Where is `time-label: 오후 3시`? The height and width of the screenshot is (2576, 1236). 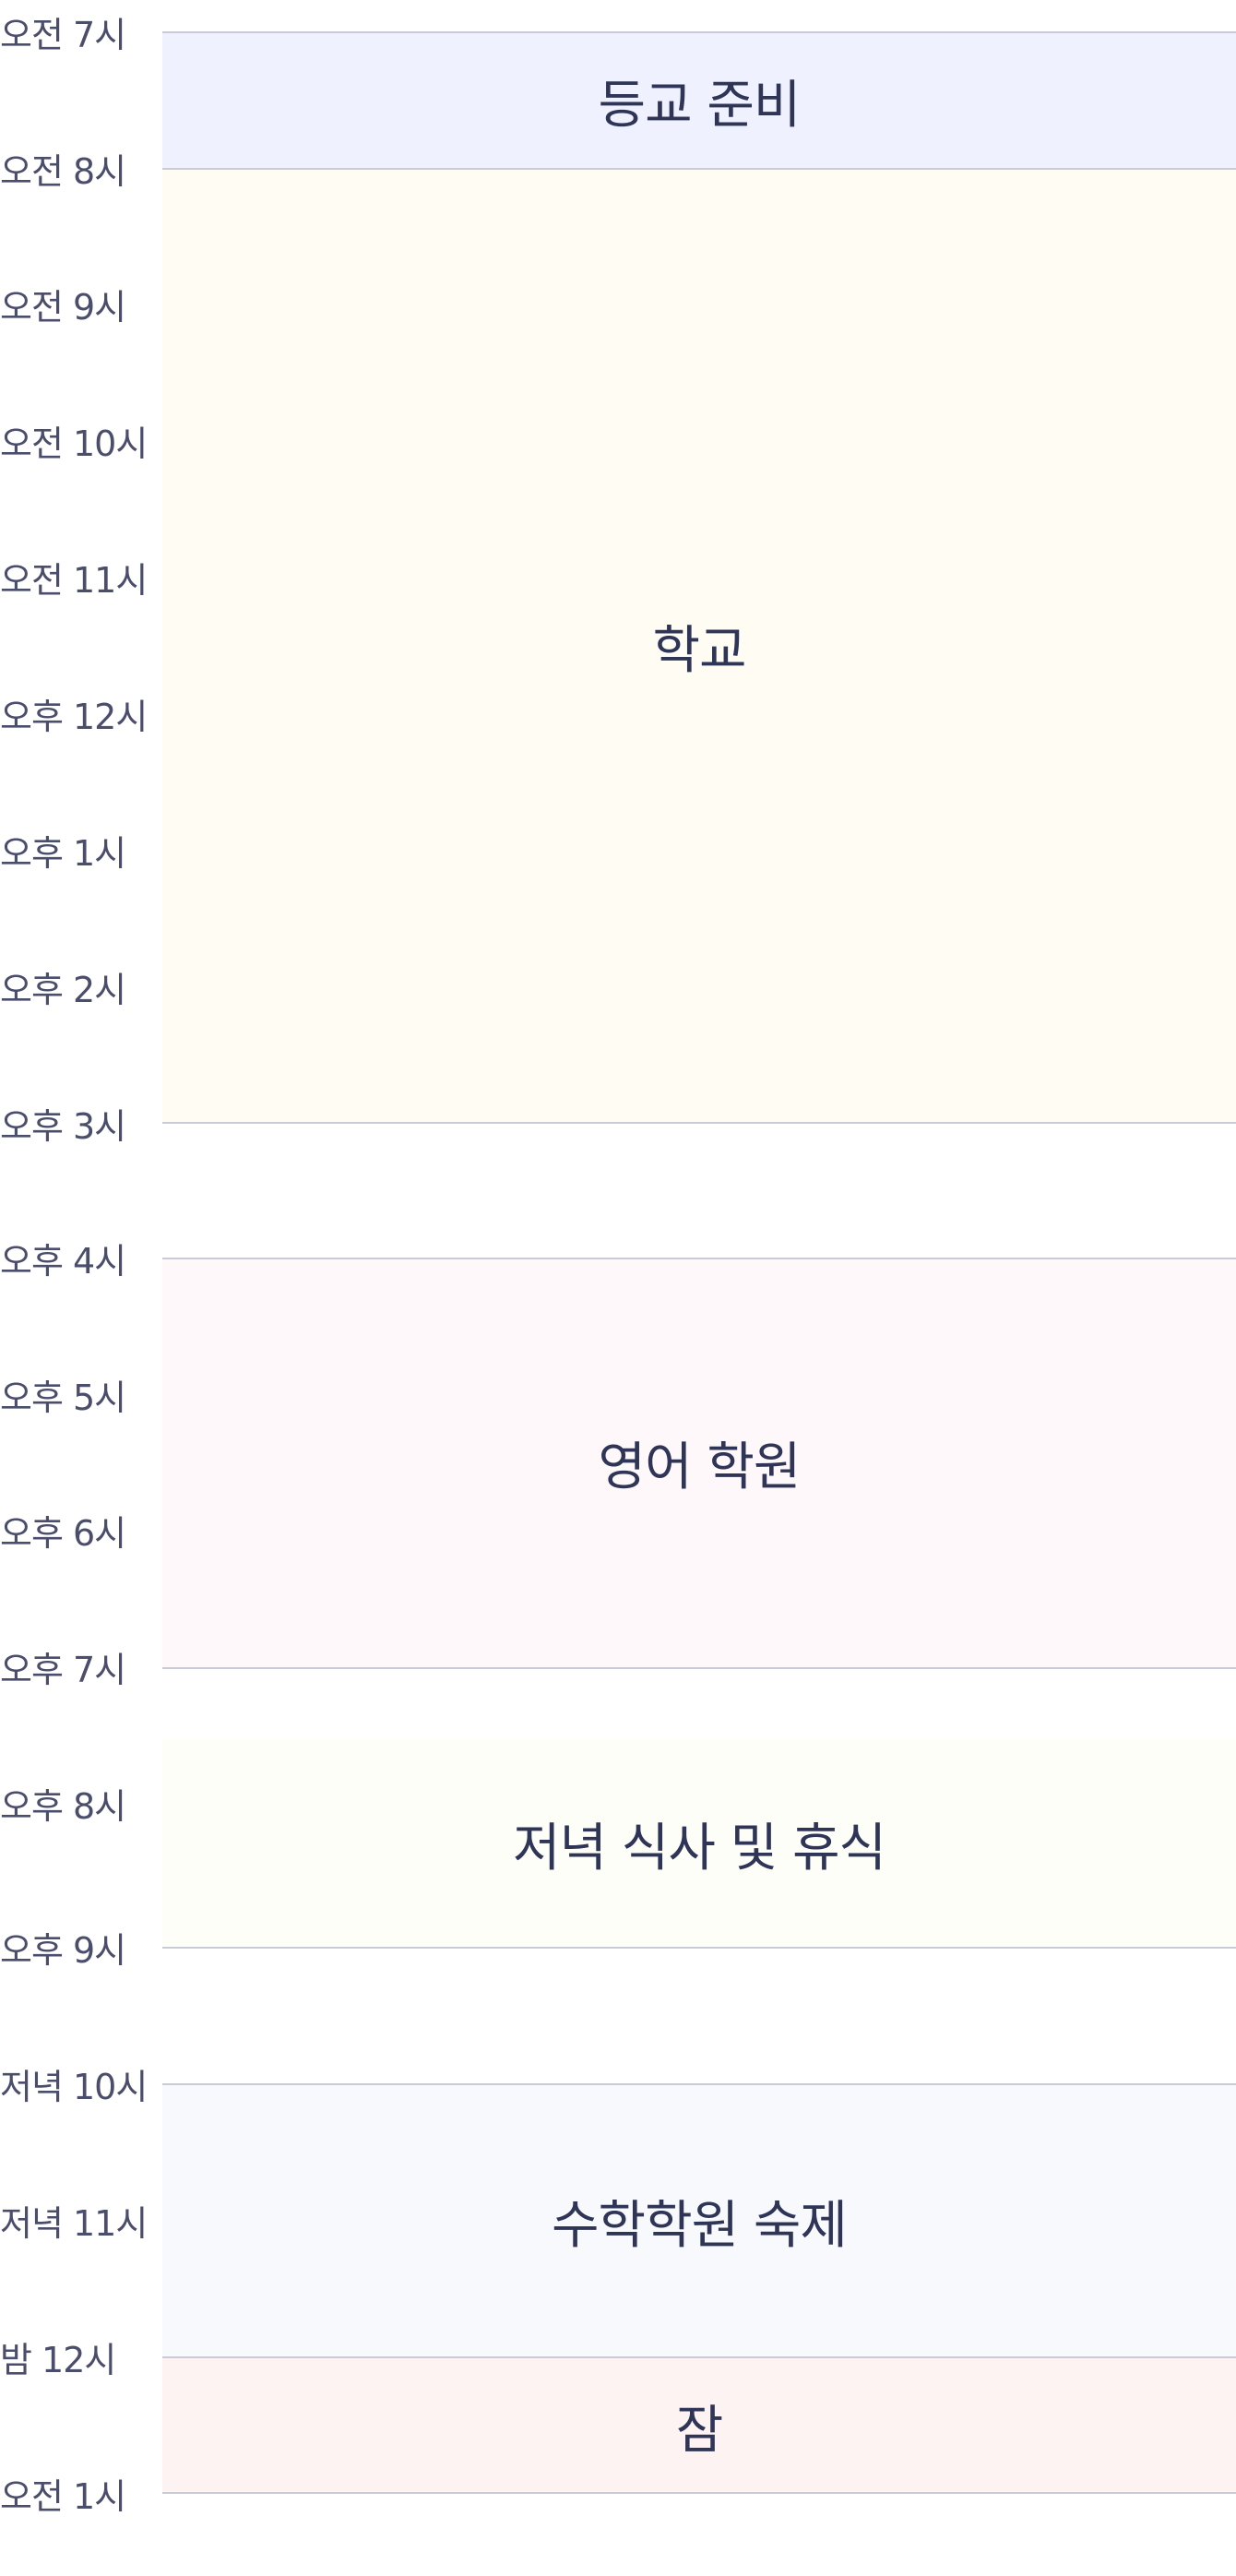 time-label: 오후 3시 is located at coordinates (63, 1126).